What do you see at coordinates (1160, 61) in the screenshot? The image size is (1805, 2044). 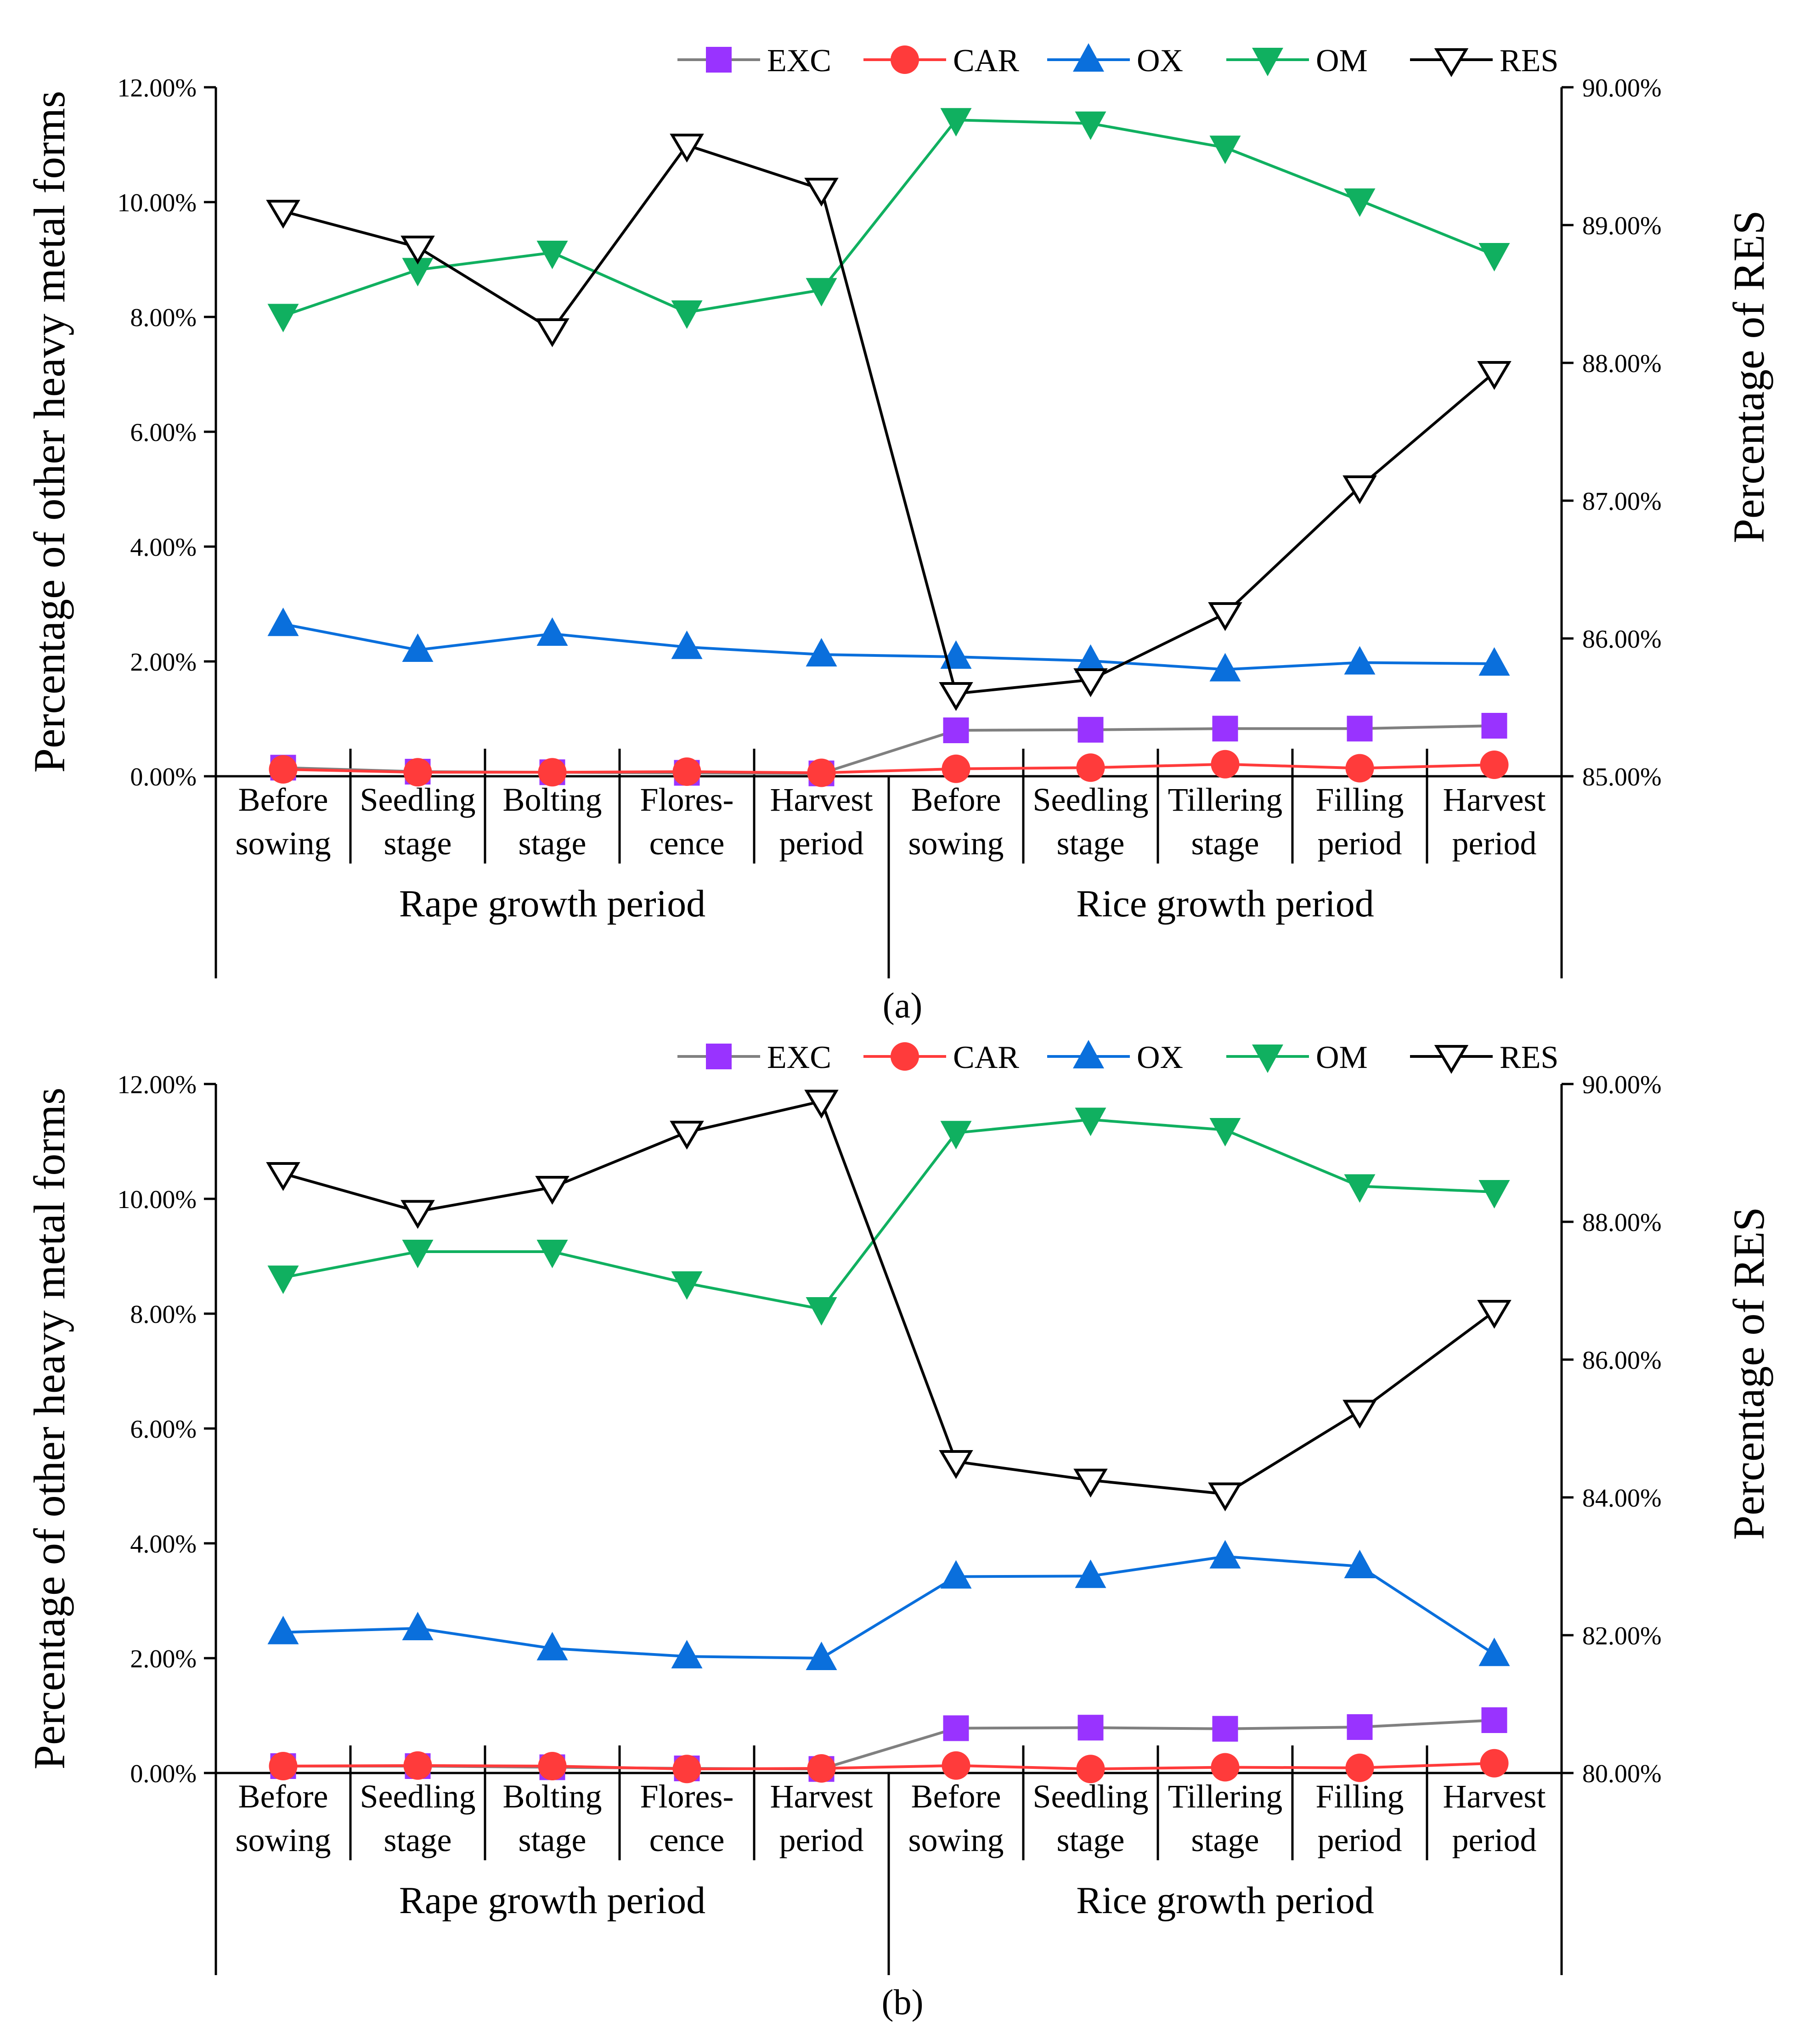 I see `legend-label: OX` at bounding box center [1160, 61].